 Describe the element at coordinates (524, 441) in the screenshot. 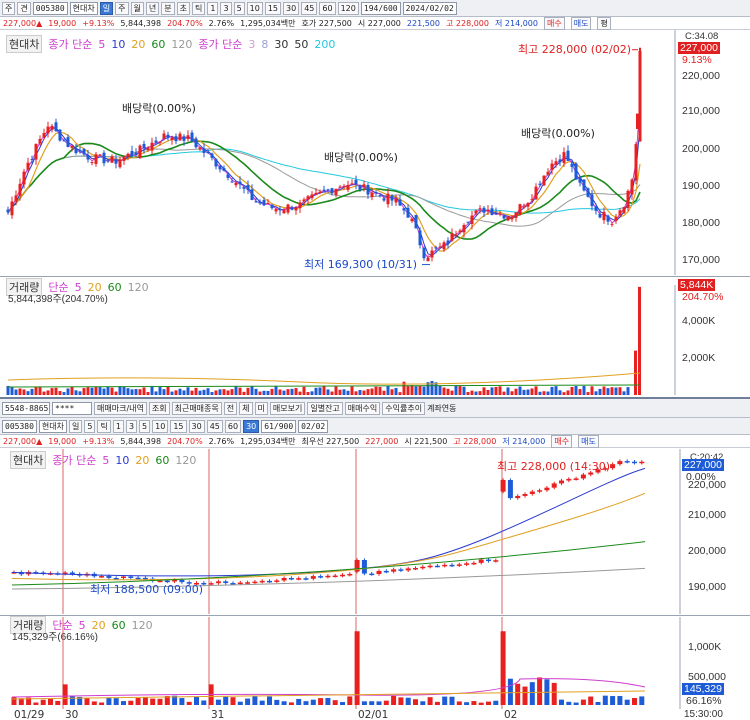

I see `low-price: 저 214,000` at that location.